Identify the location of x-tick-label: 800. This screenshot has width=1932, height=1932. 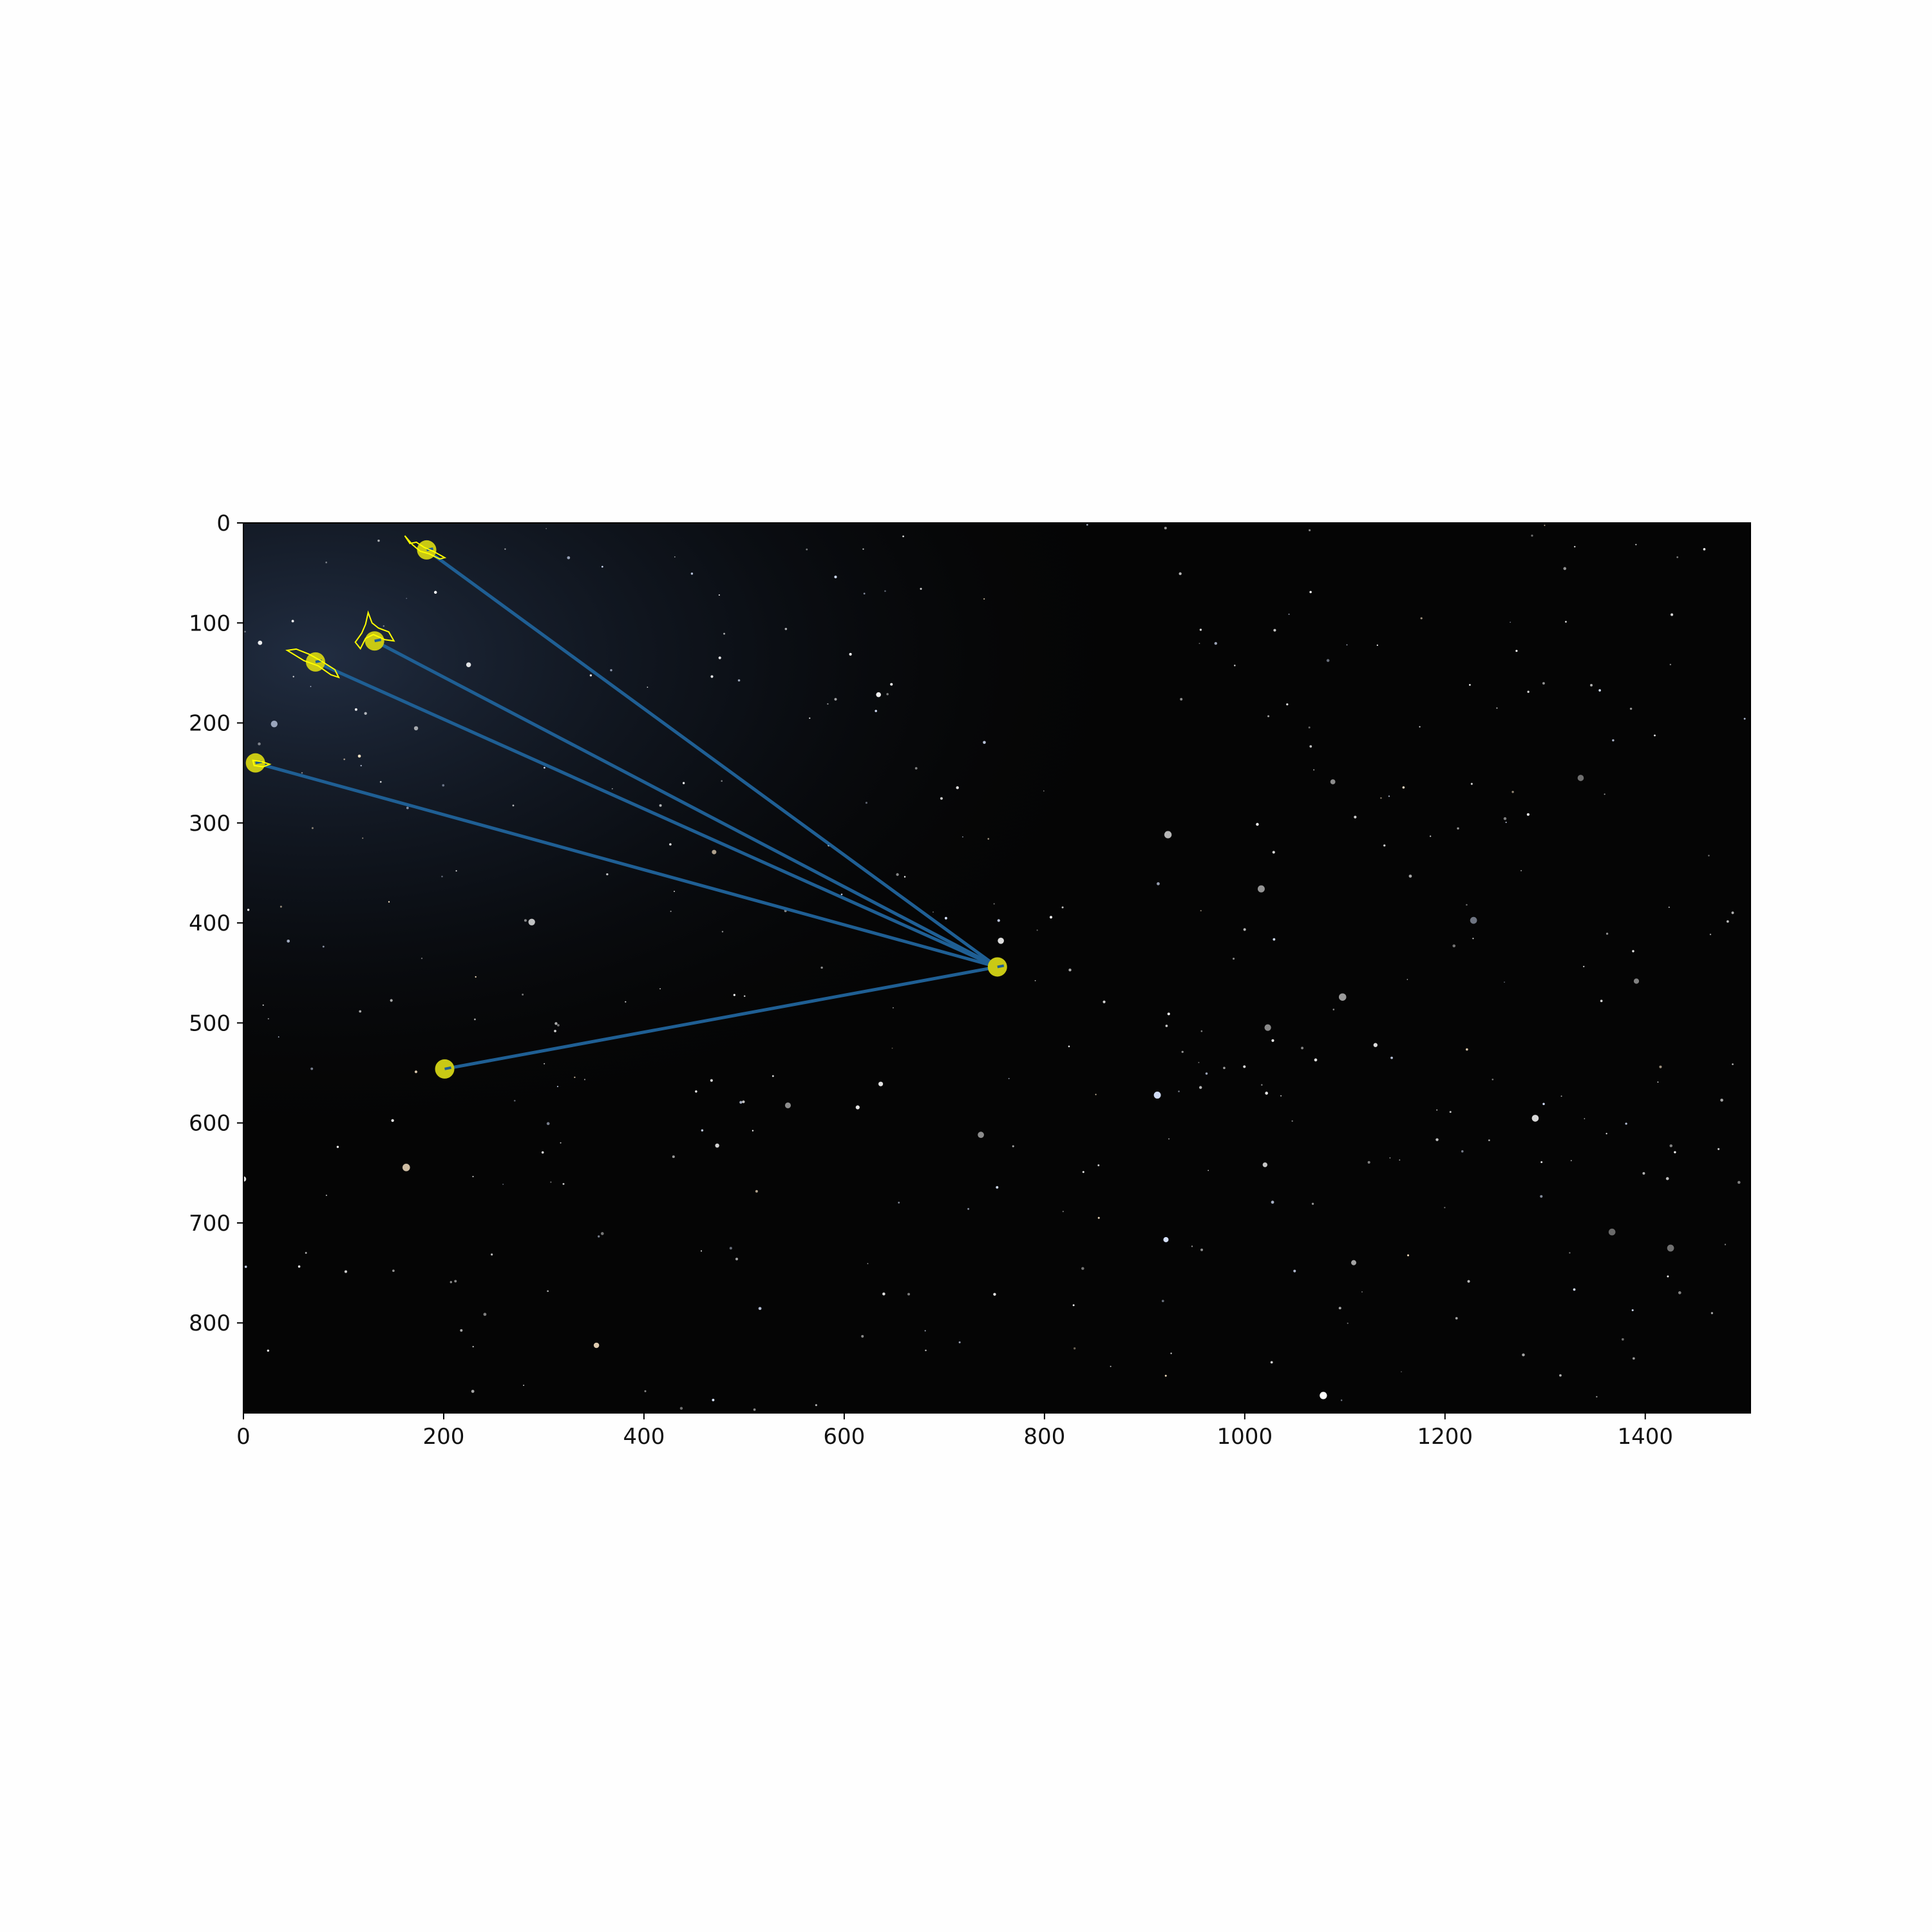
(1044, 1437).